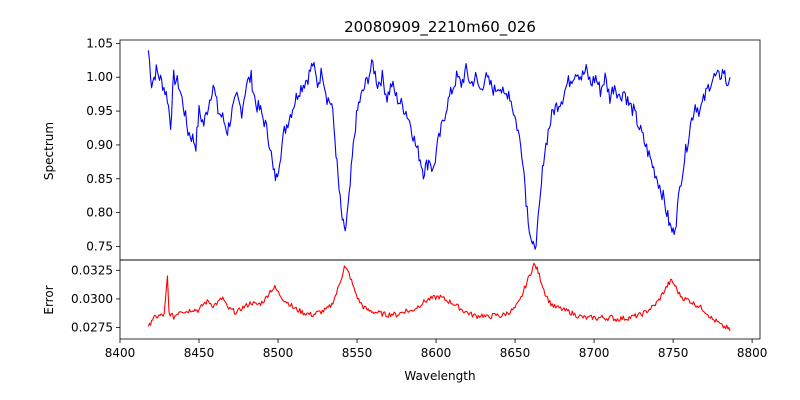 This screenshot has width=800, height=400. I want to click on spectrum-y-axis-label: Spectrum, so click(49, 151).